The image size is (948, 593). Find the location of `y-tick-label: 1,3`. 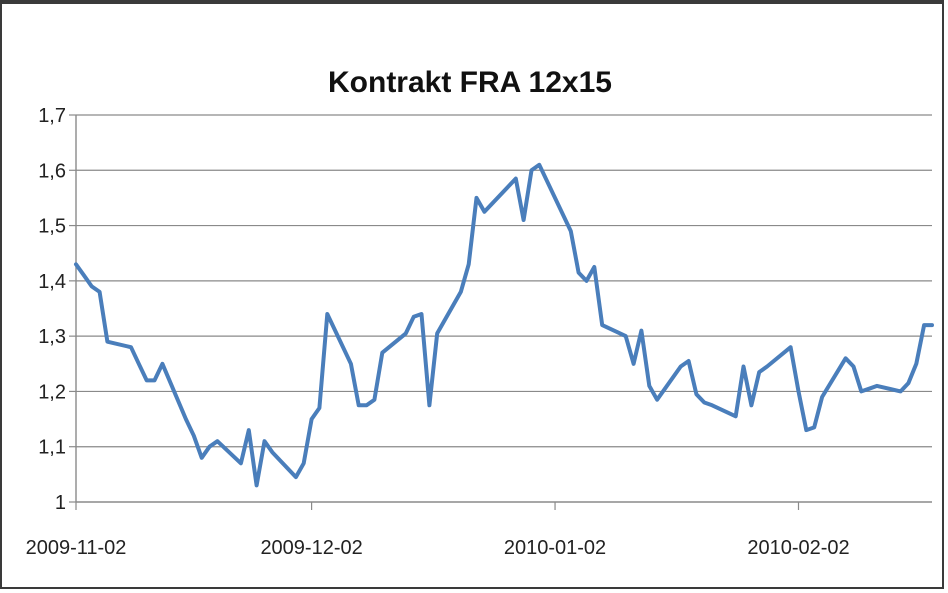

y-tick-label: 1,3 is located at coordinates (52, 337).